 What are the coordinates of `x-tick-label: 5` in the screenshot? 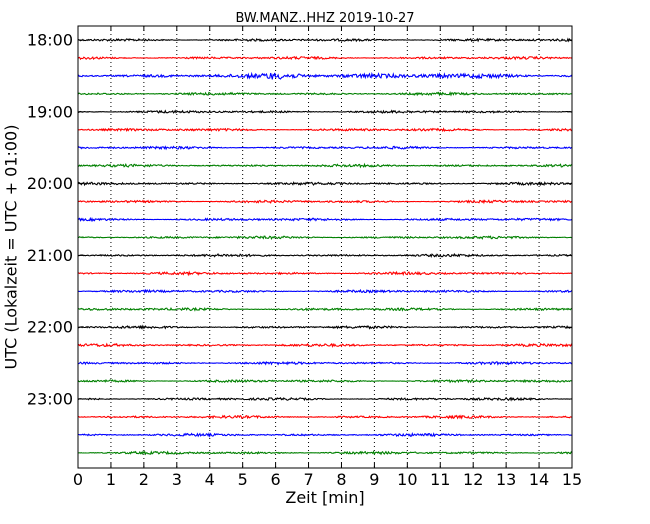 It's located at (243, 479).